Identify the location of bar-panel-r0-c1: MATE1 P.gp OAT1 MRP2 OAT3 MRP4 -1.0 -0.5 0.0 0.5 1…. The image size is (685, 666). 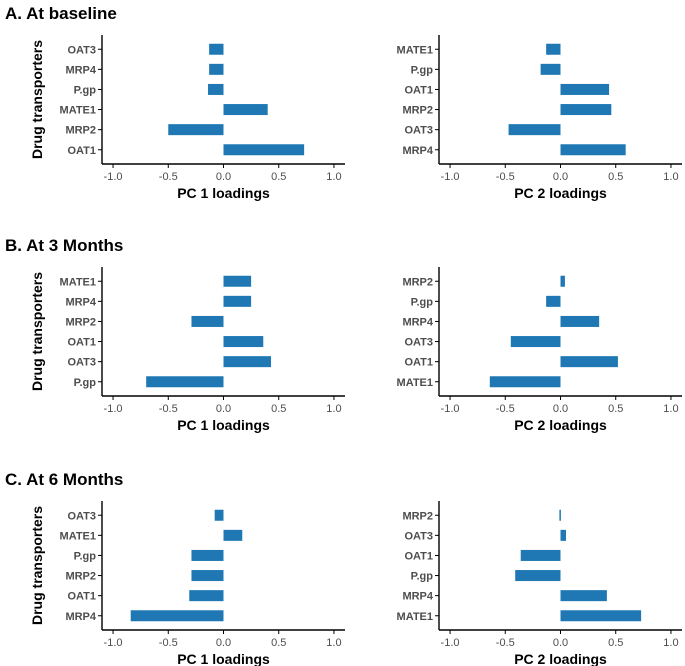
(539, 118).